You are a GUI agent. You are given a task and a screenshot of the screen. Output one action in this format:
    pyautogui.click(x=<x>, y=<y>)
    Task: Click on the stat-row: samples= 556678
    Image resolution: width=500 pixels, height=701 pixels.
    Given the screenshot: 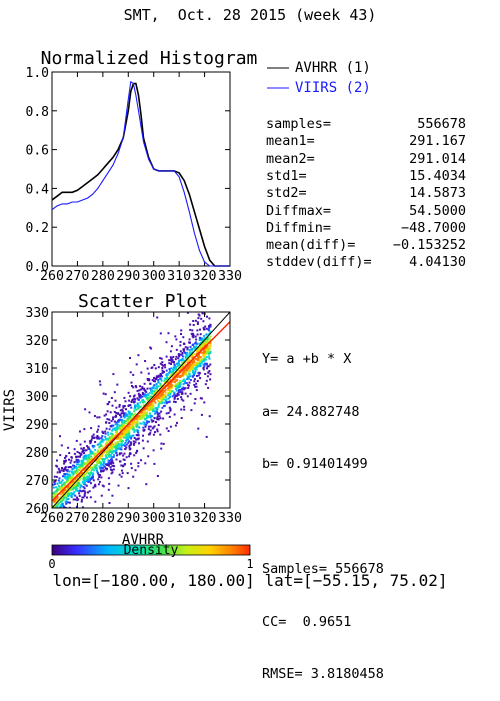 What is the action you would take?
    pyautogui.click(x=366, y=124)
    